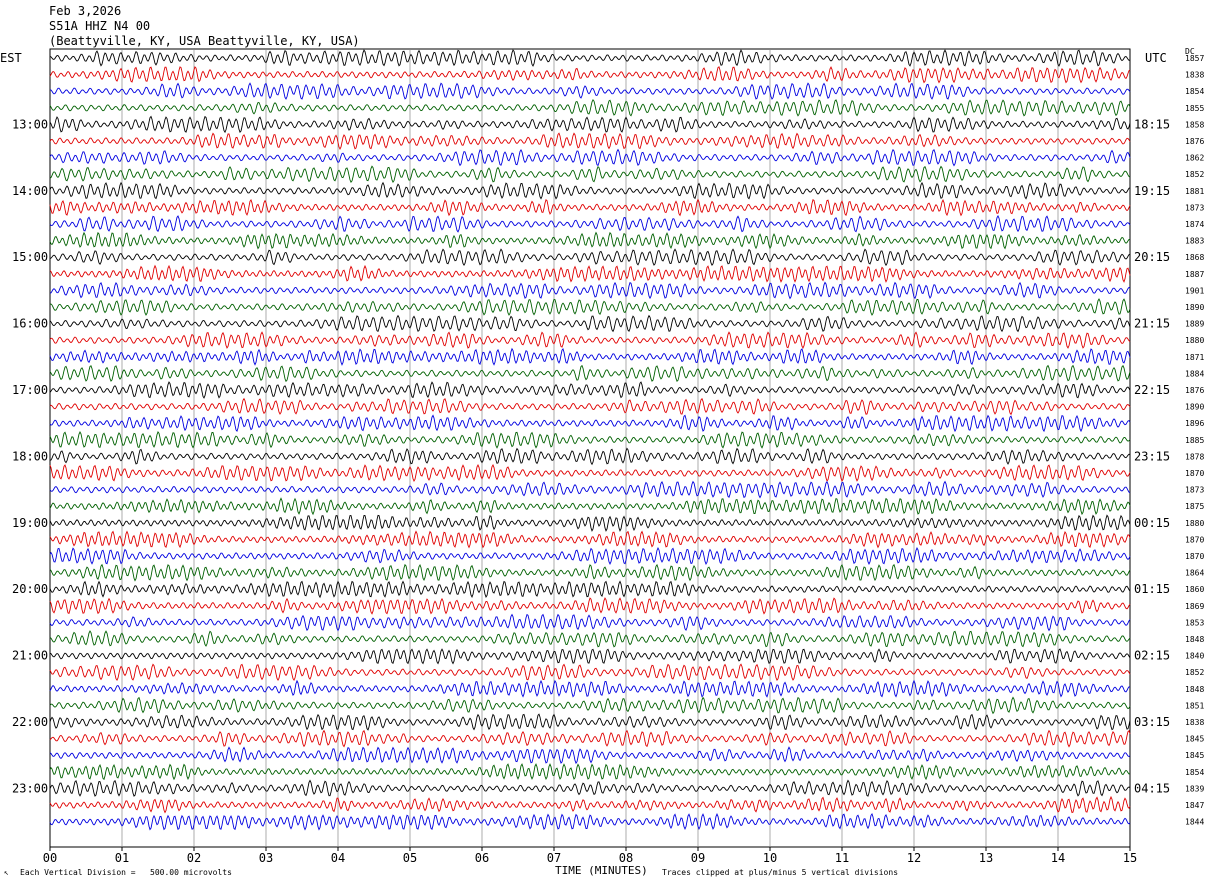 This screenshot has width=1210, height=886. I want to click on dc-offset-label: 1860, so click(1194, 589).